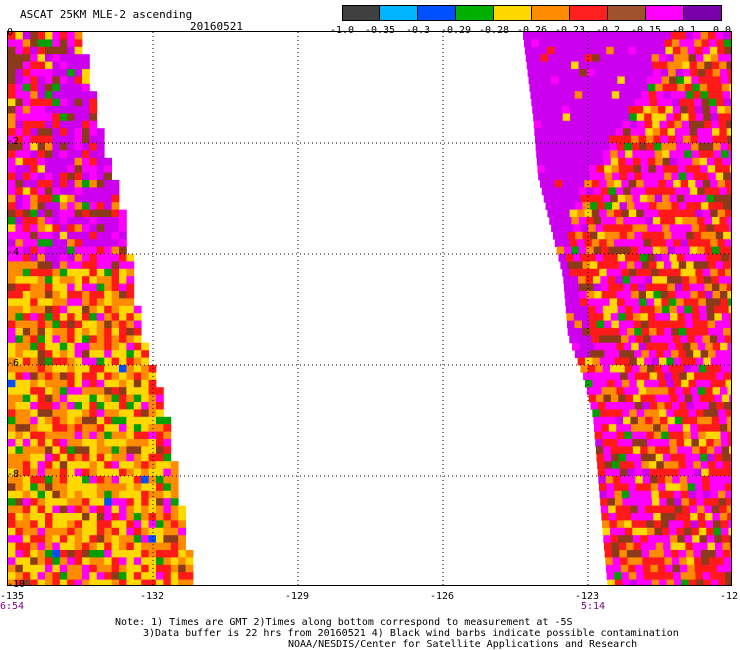 The width and height of the screenshot is (740, 650). I want to click on colorbar-tick-label: 0.0, so click(722, 30).